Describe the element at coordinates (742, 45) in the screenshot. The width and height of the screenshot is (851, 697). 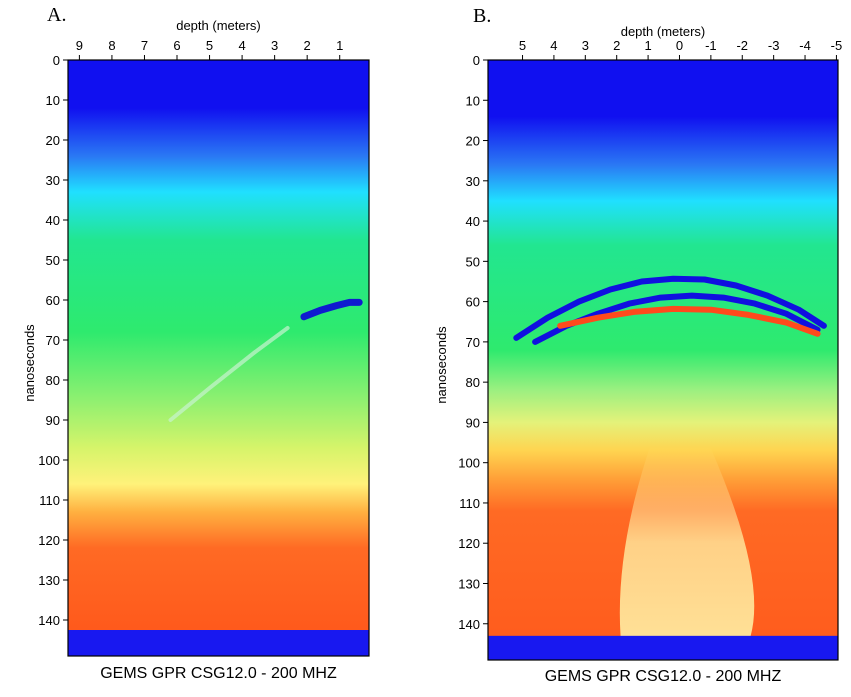
I see `x-tick-label: -2` at that location.